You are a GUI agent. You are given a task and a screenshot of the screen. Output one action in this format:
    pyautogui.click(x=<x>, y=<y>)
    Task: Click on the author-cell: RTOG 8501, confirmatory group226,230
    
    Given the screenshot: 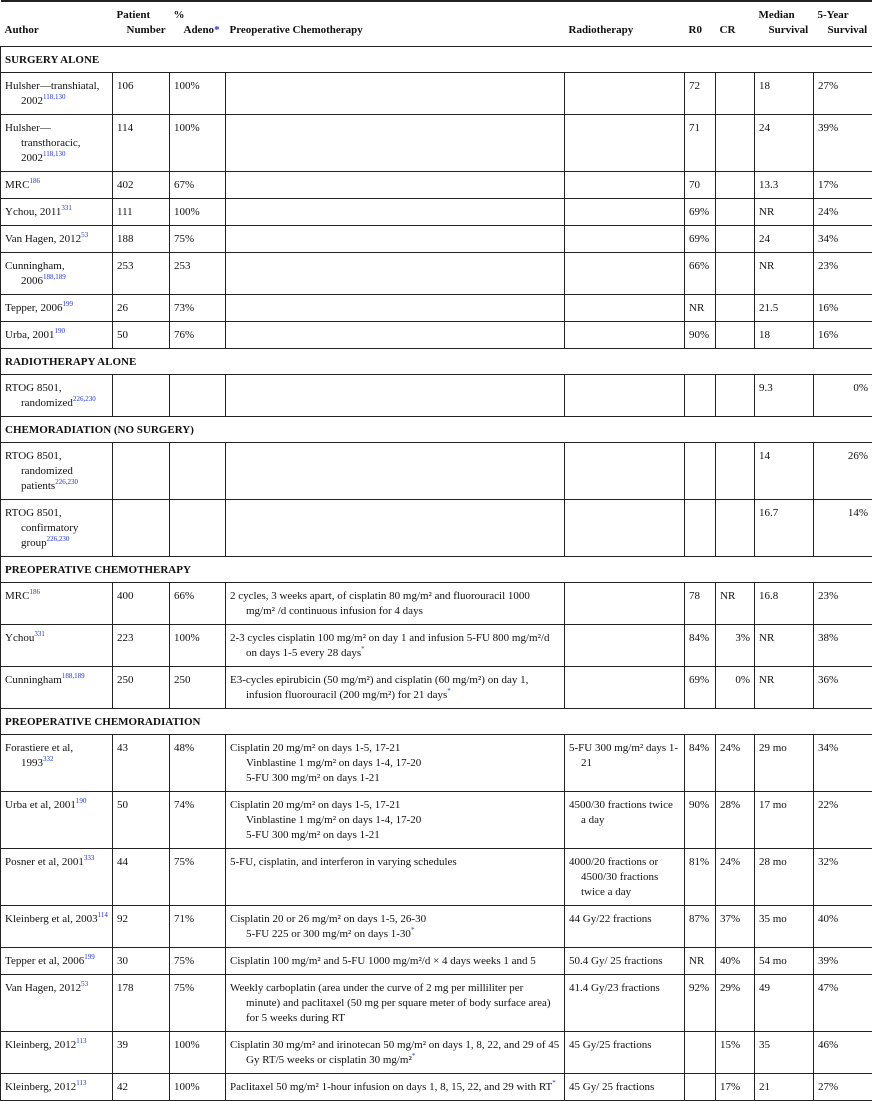 What is the action you would take?
    pyautogui.click(x=57, y=528)
    